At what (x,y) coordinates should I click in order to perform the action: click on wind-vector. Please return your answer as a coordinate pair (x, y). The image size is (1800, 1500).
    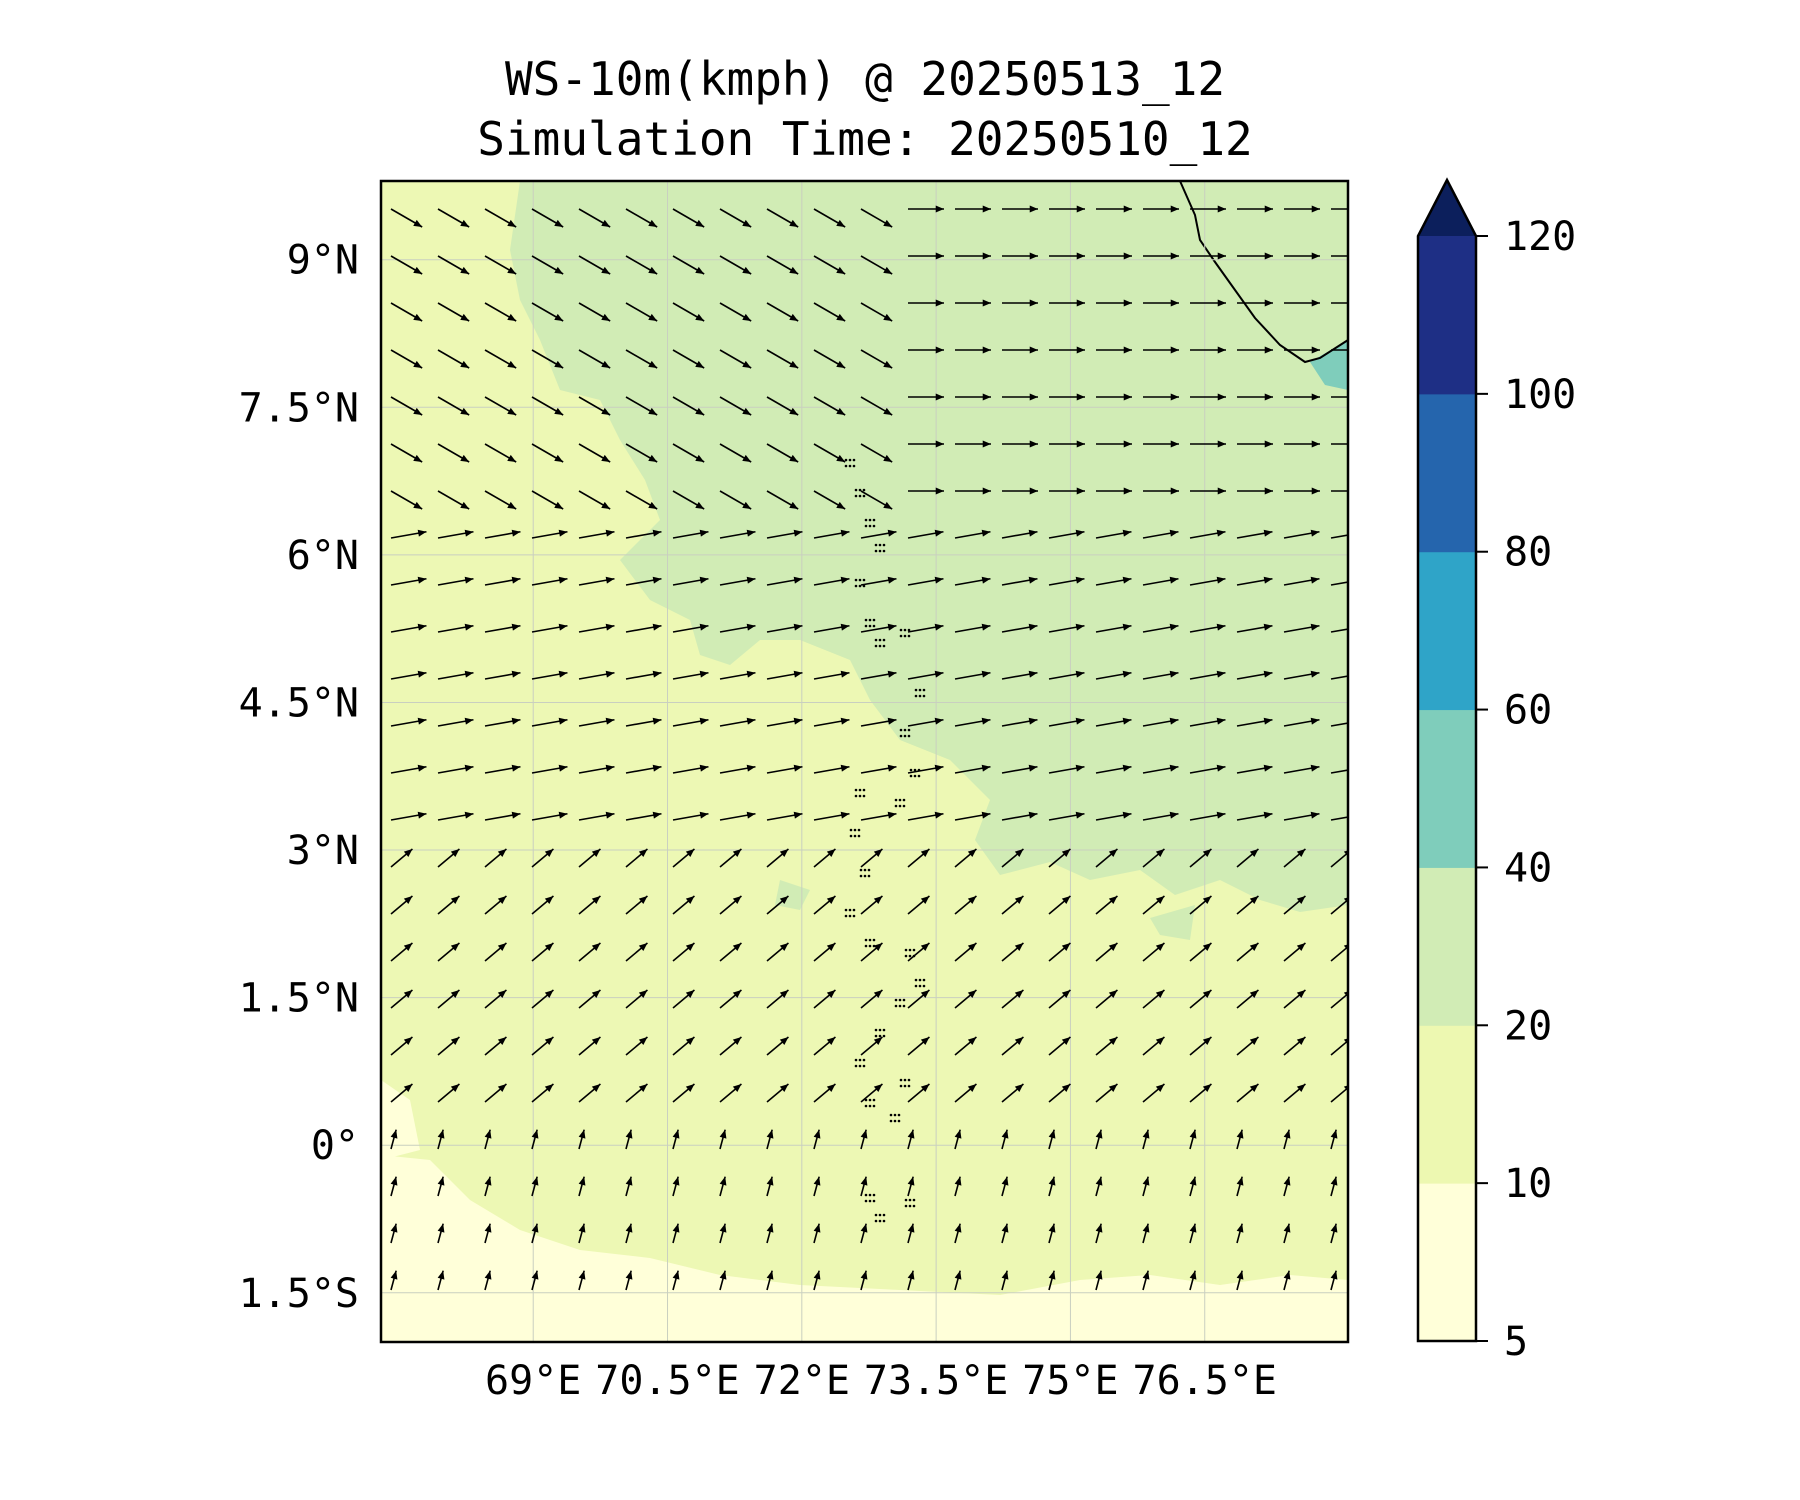
    Looking at the image, I should click on (1339, 677).